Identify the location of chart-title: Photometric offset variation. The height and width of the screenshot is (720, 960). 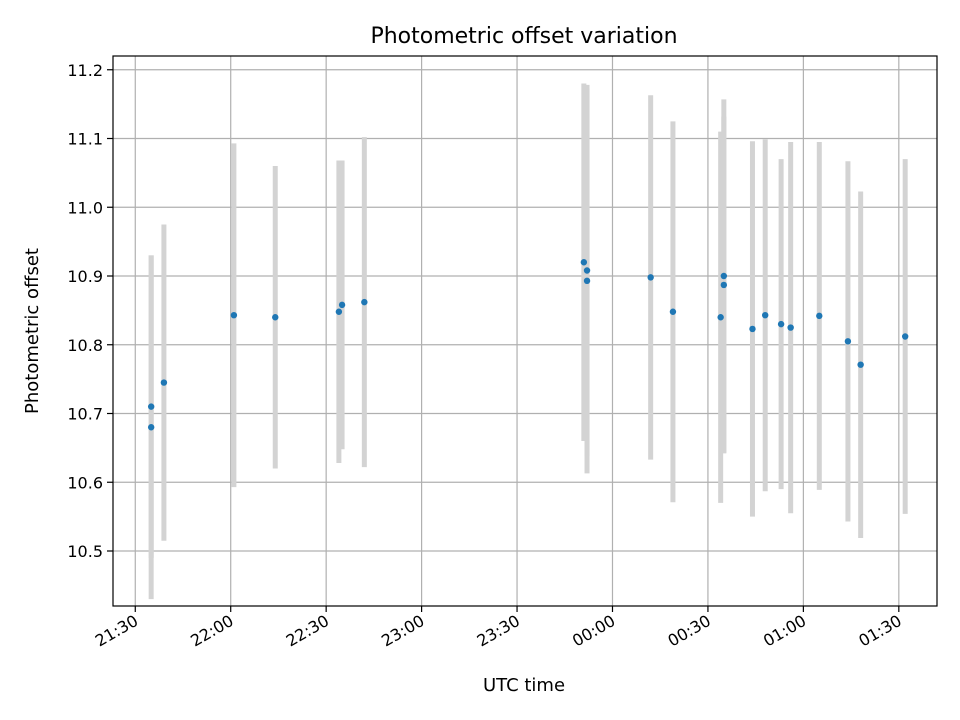
(523, 36).